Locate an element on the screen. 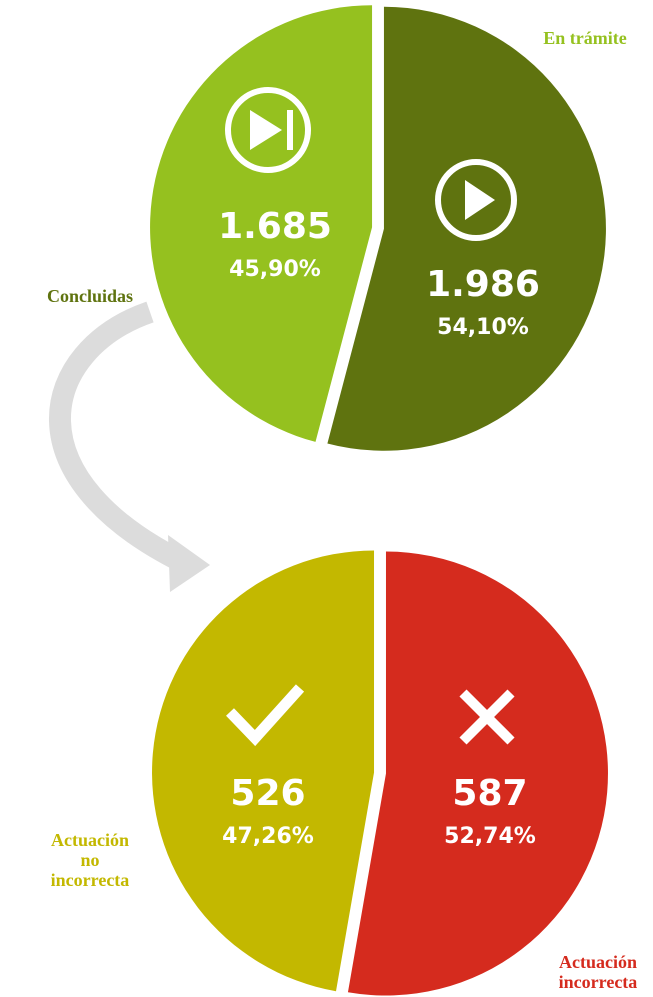 This screenshot has width=653, height=997. value-label: 52,74% is located at coordinates (490, 836).